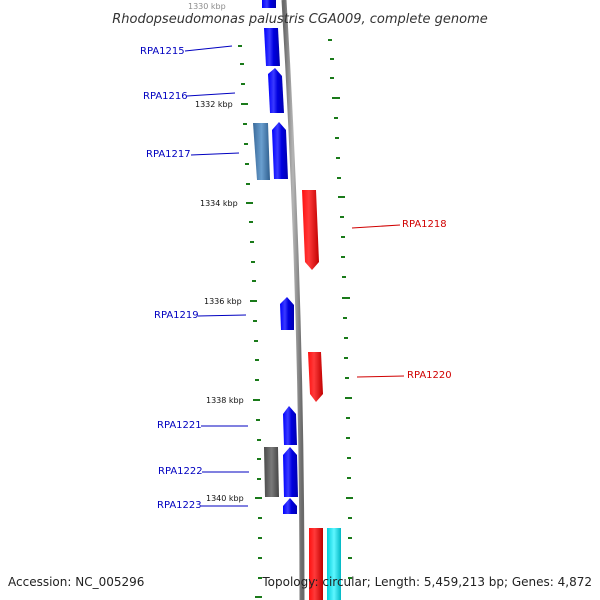  Describe the element at coordinates (290, 425) in the screenshot. I see `gene-arrow-rpa1221` at that location.